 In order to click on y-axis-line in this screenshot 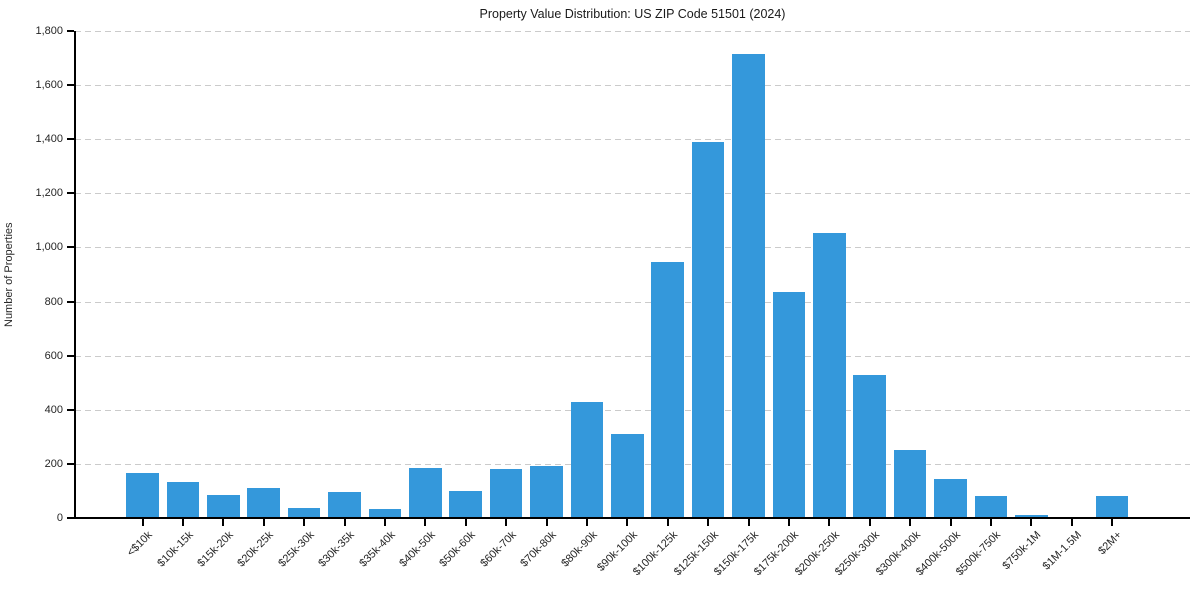, I will do `click(75, 275)`.